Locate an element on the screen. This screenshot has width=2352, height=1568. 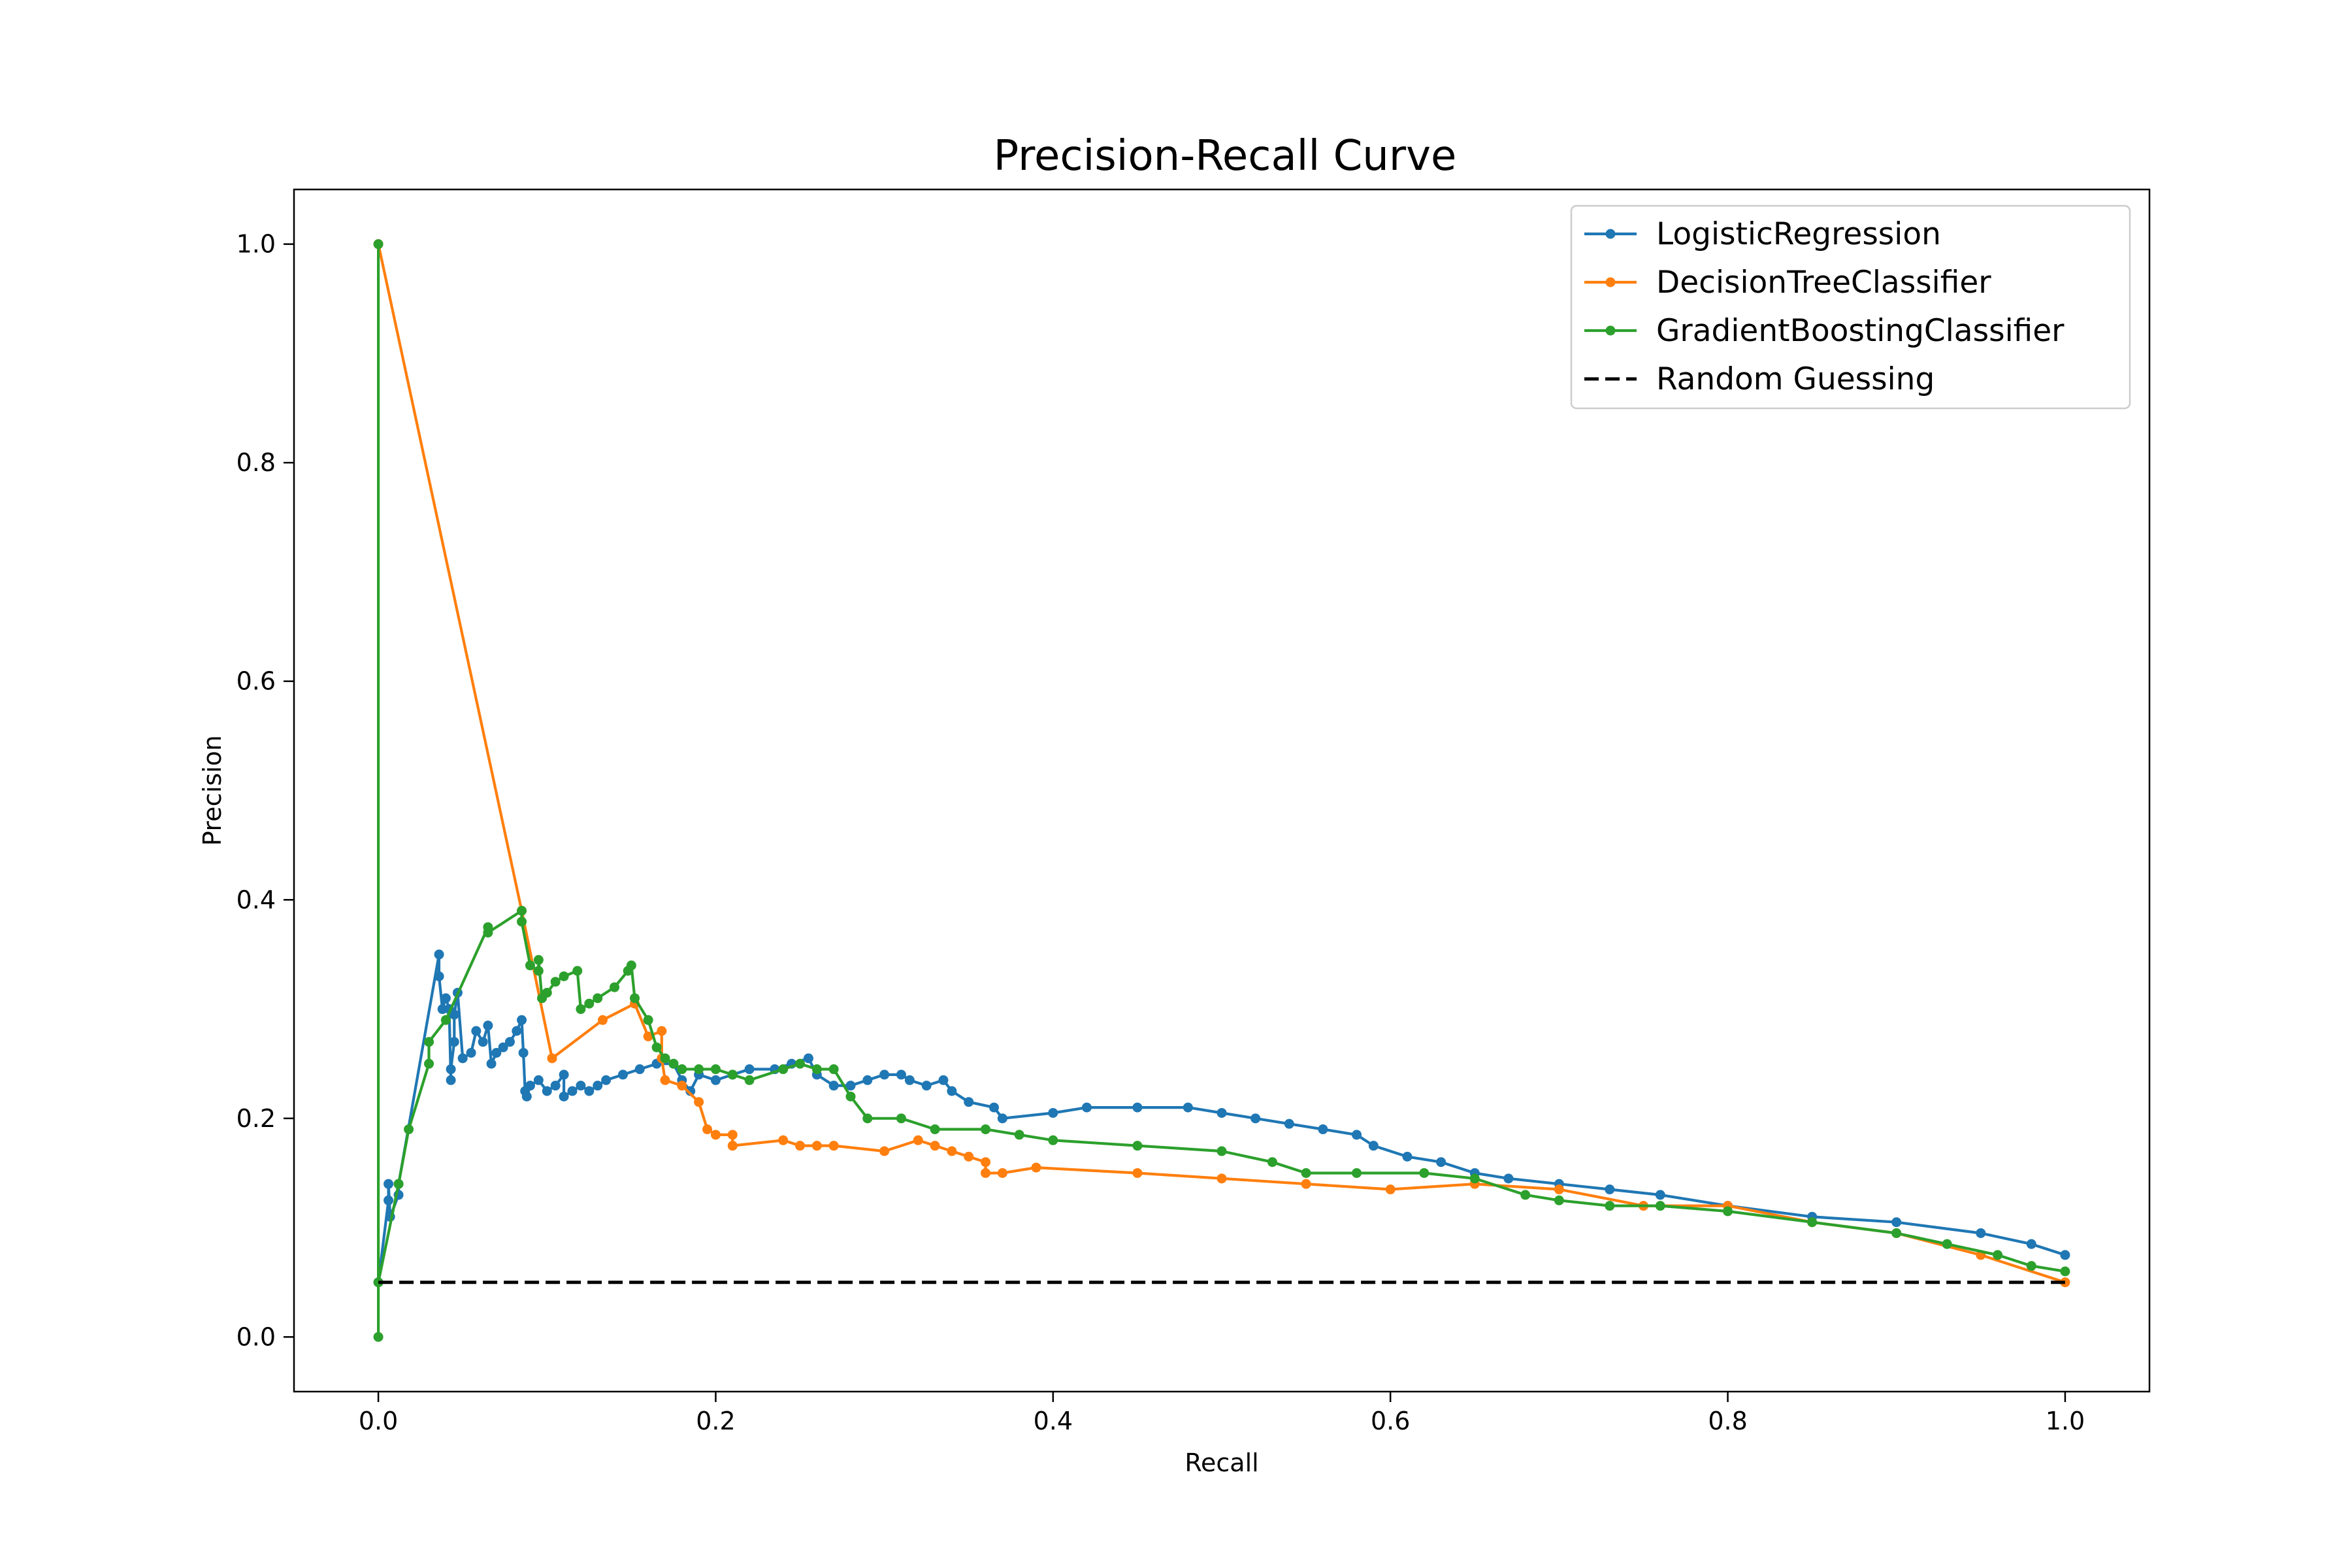
chart-title: Precision-Recall Curve is located at coordinates (1225, 156).